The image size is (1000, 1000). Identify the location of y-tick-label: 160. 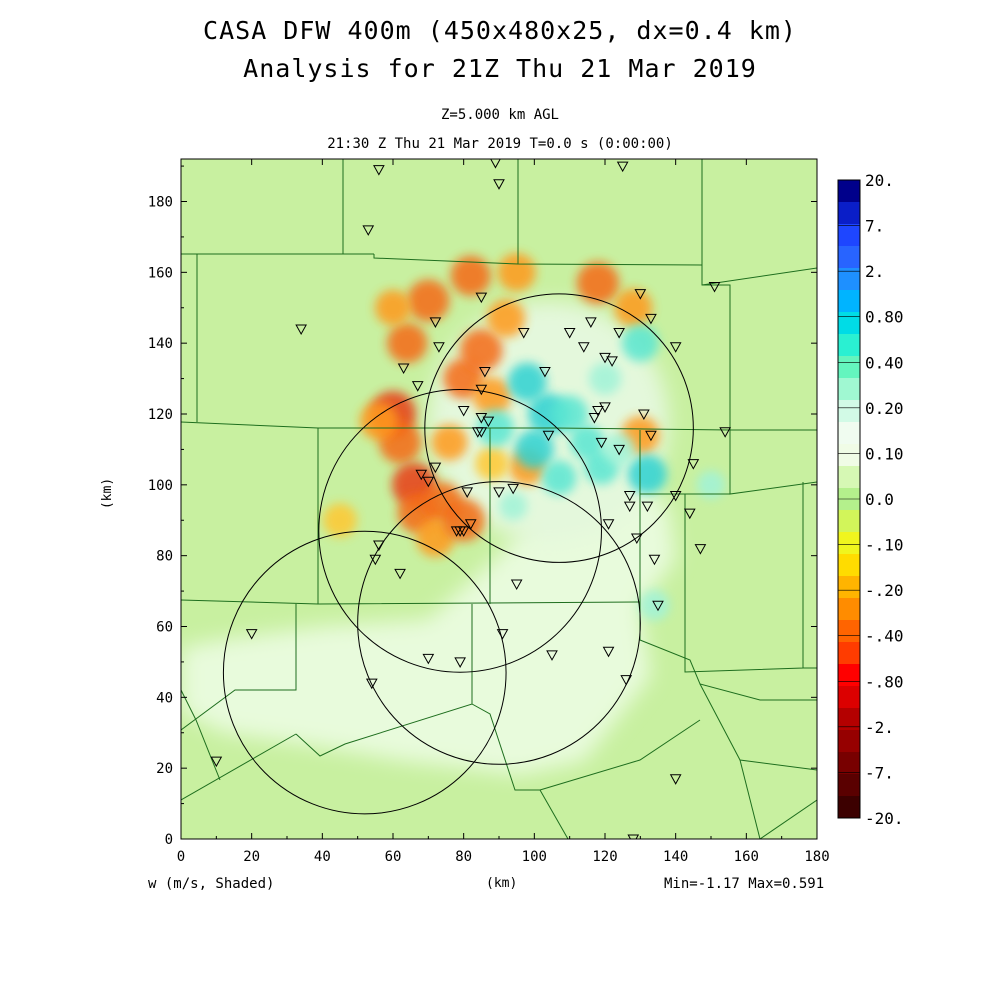
(160, 273).